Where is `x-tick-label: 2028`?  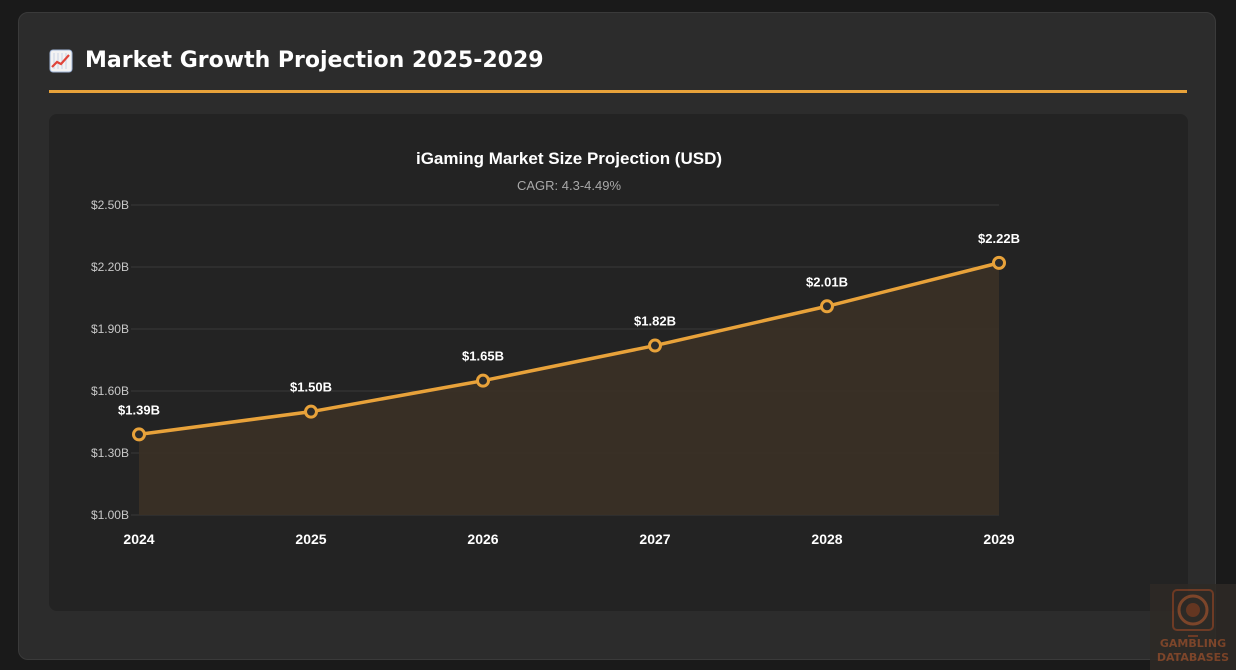
x-tick-label: 2028 is located at coordinates (826, 539).